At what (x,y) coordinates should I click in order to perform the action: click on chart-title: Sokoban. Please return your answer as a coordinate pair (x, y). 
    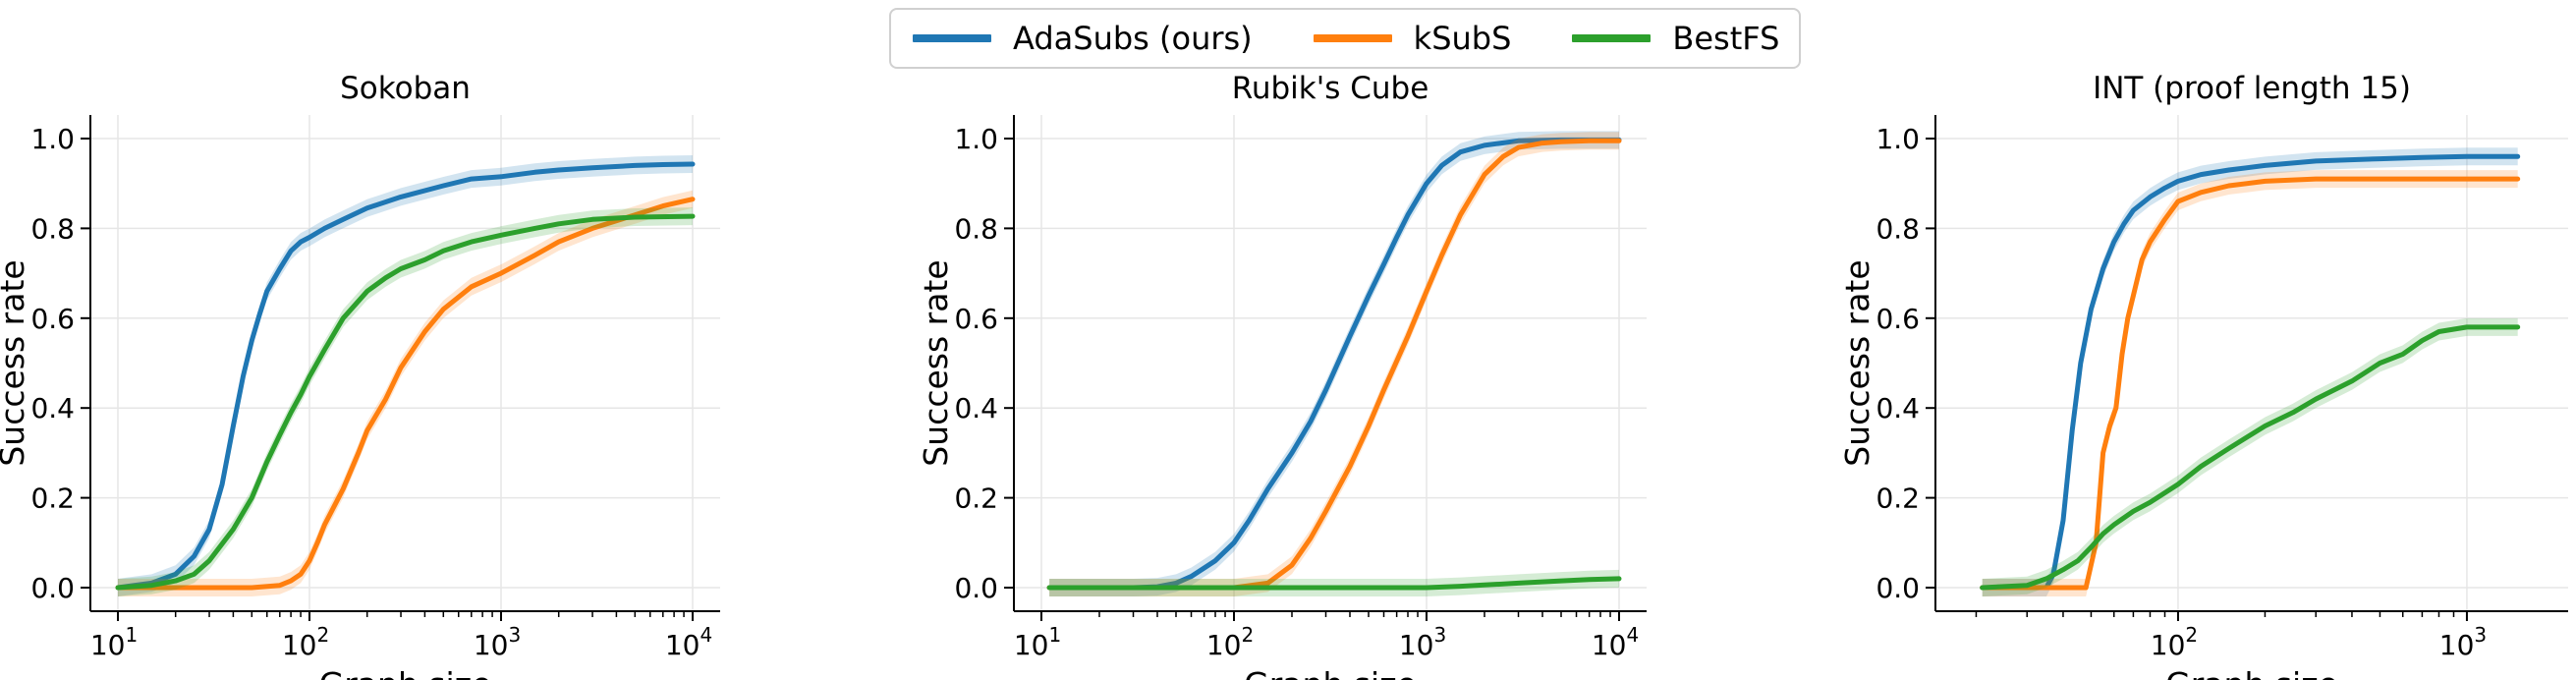
    Looking at the image, I should click on (405, 88).